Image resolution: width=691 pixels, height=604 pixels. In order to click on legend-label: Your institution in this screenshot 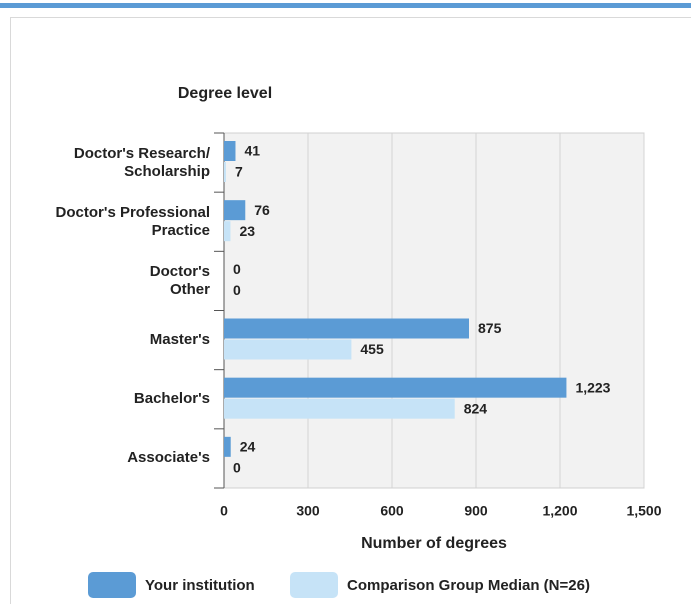, I will do `click(200, 585)`.